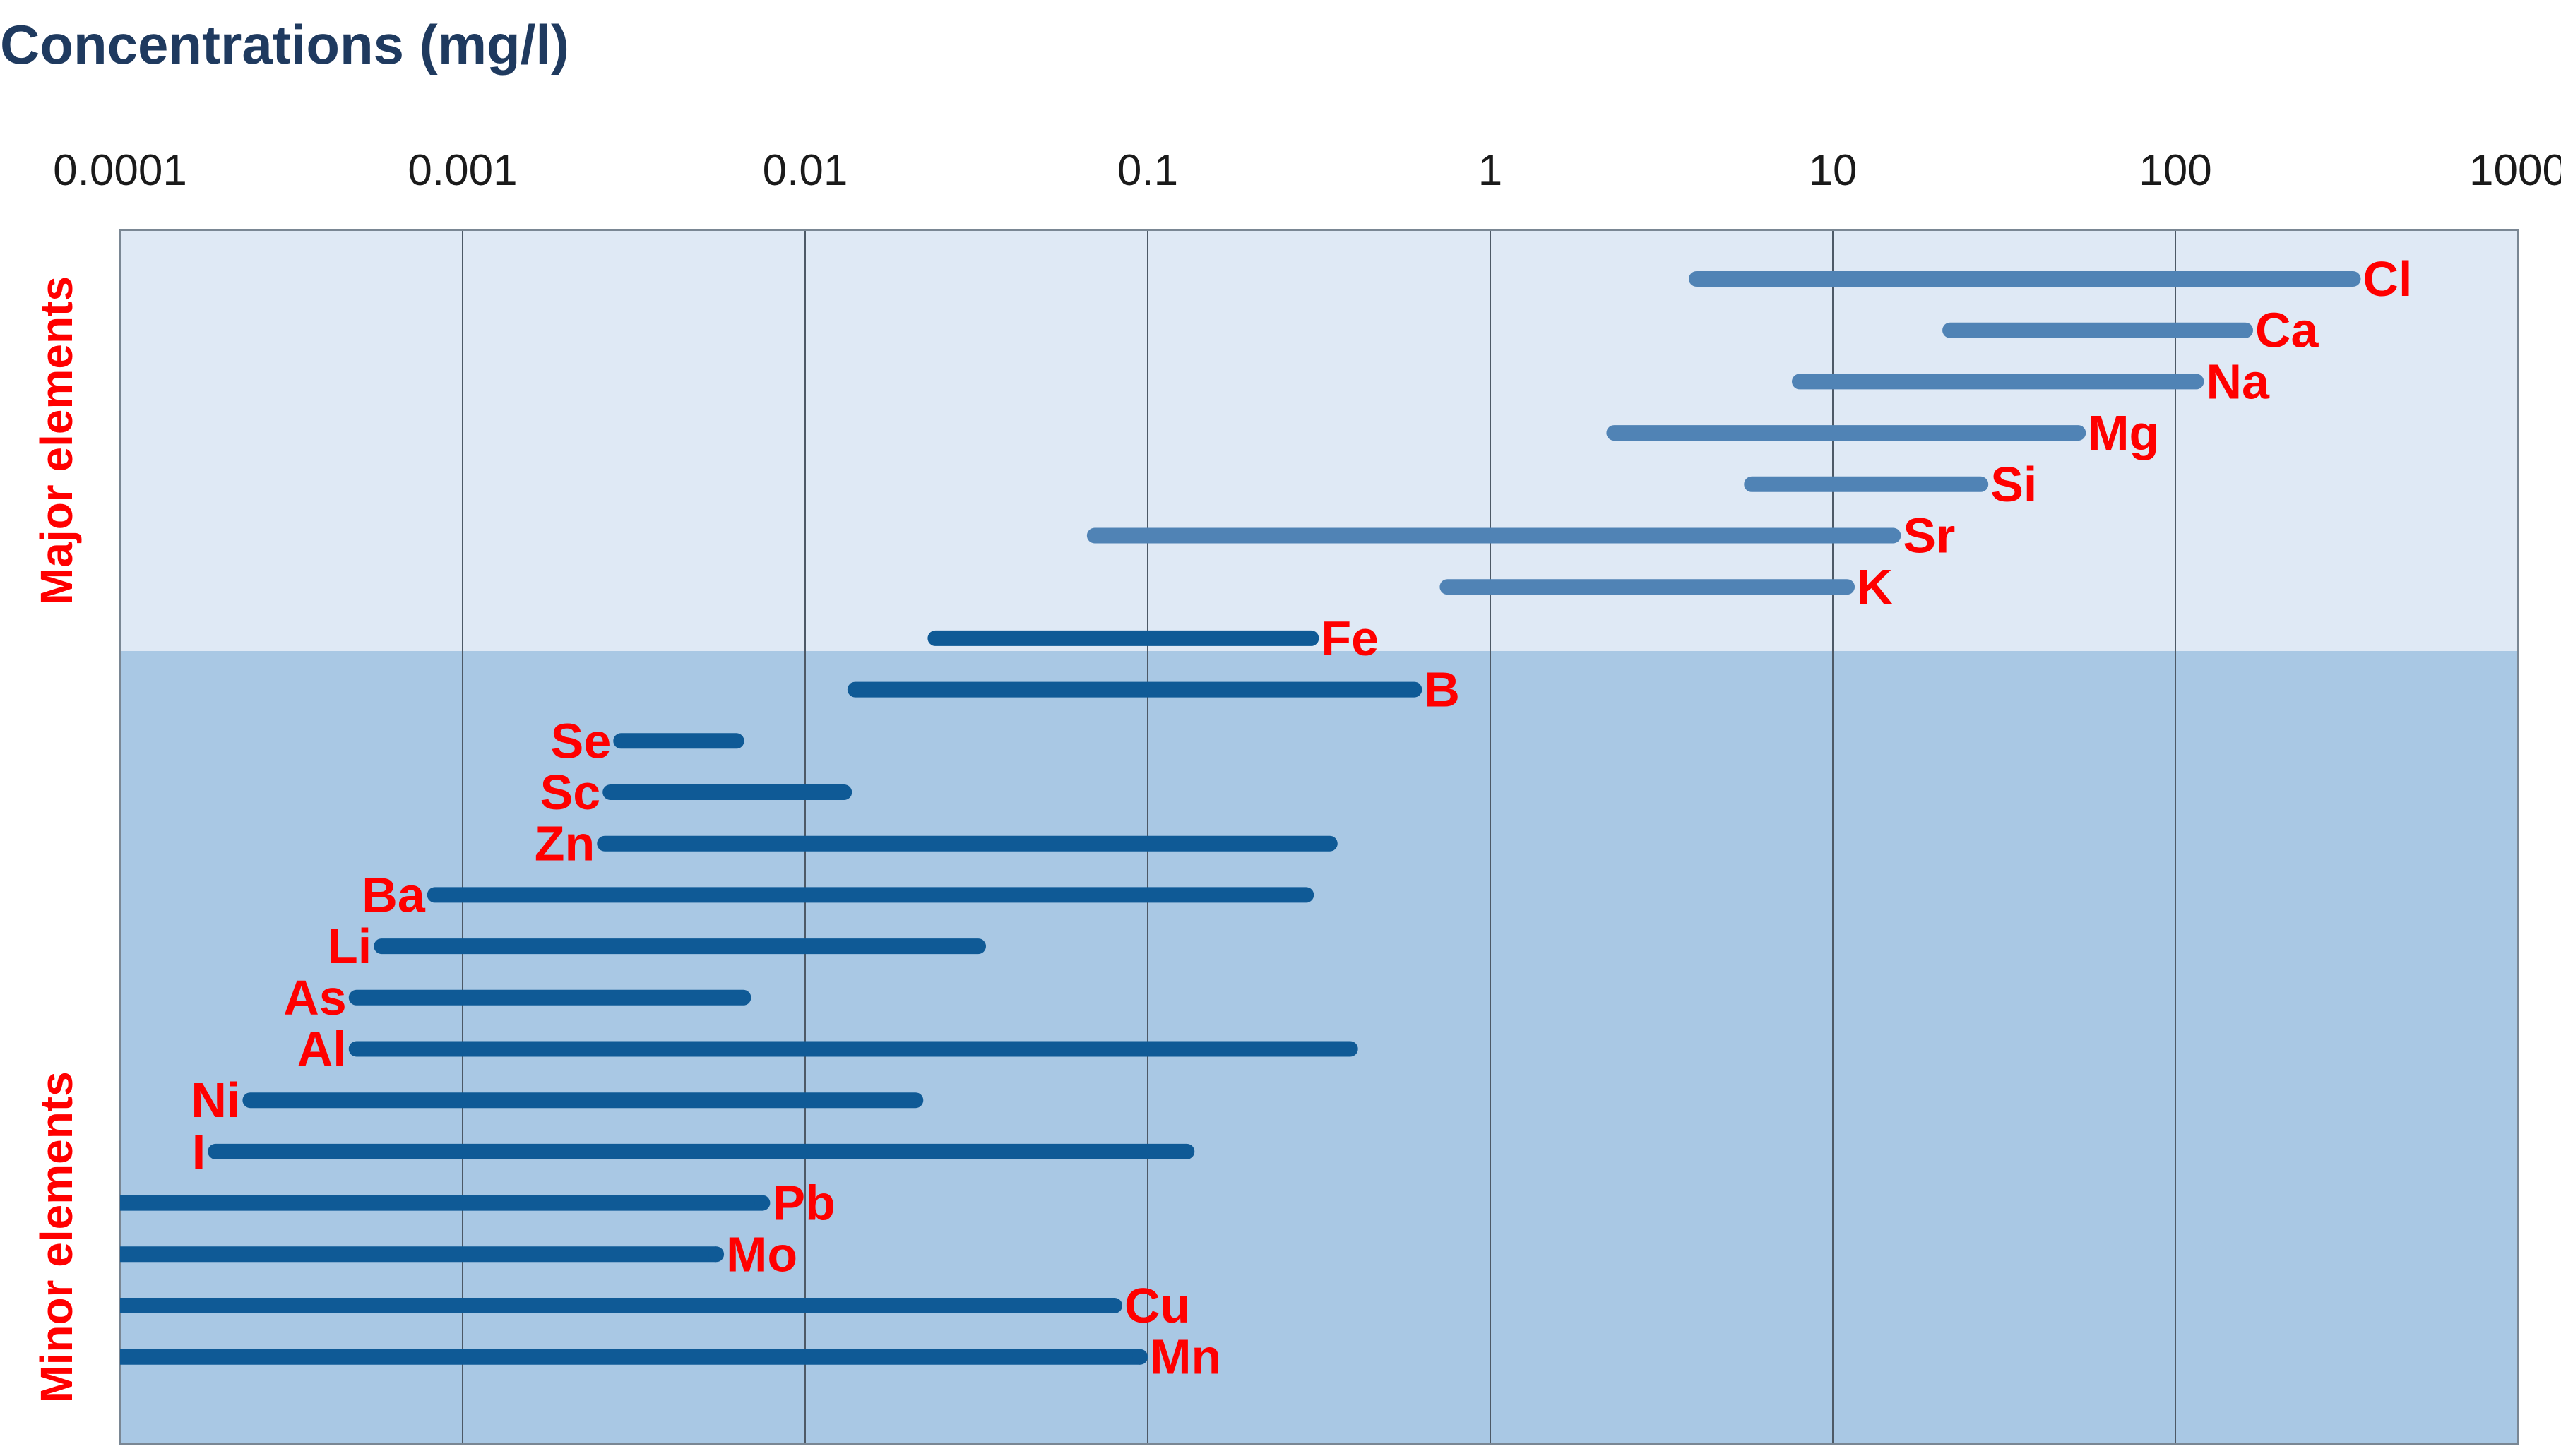 Image resolution: width=2561 pixels, height=1456 pixels. What do you see at coordinates (315, 997) in the screenshot?
I see `element-label-as: As` at bounding box center [315, 997].